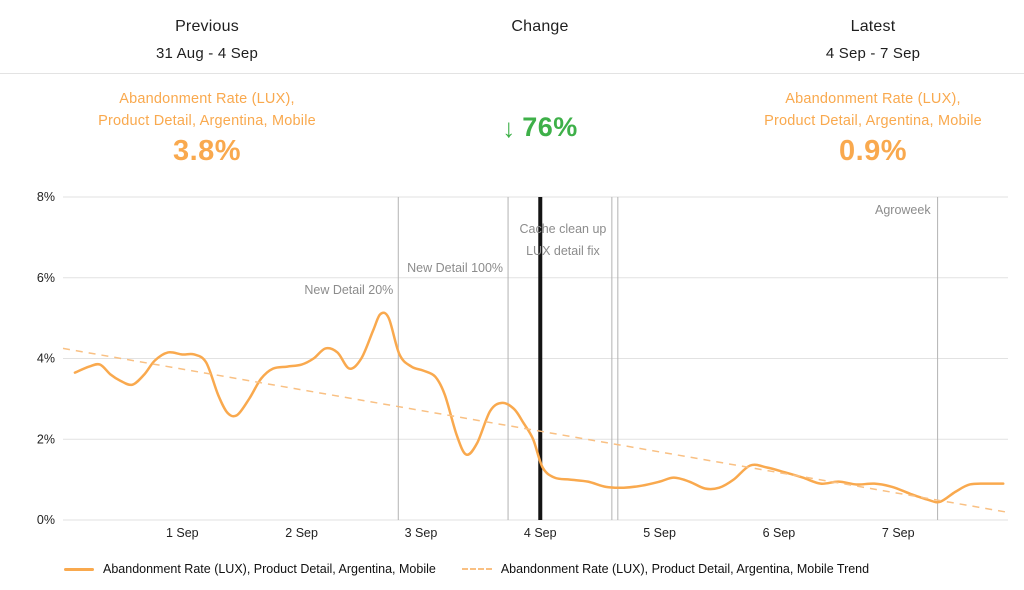  Describe the element at coordinates (903, 210) in the screenshot. I see `annotation-label: Agroweek` at that location.